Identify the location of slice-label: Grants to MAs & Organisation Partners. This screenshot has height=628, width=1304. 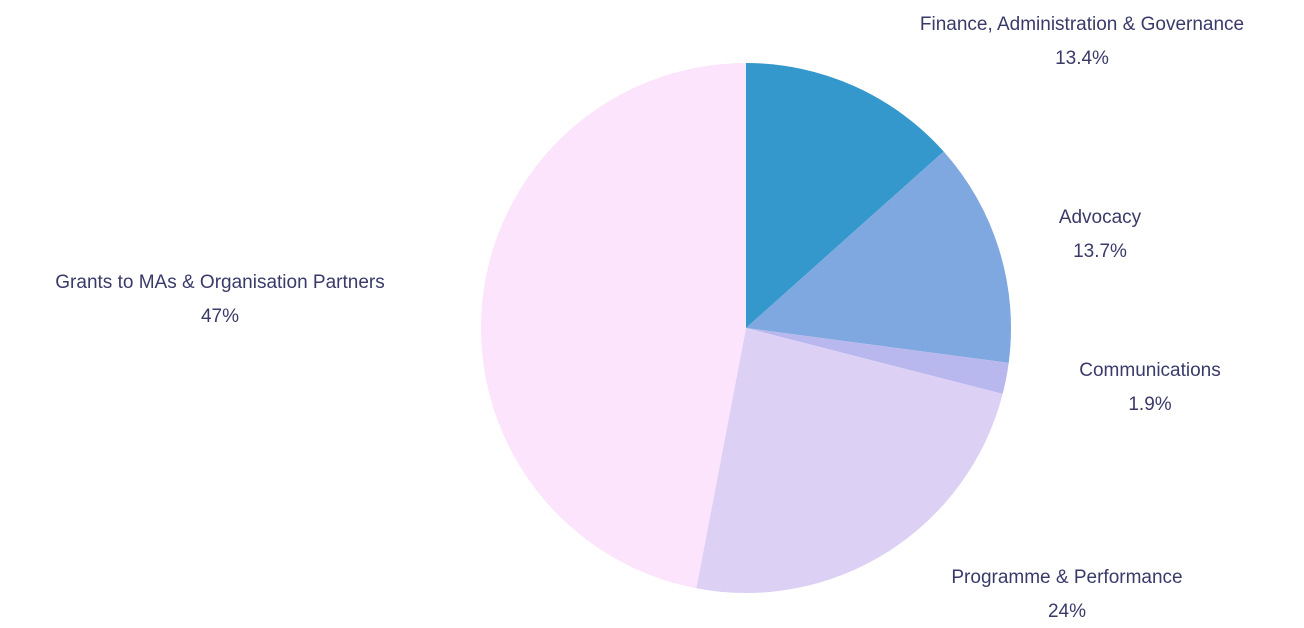
(219, 282).